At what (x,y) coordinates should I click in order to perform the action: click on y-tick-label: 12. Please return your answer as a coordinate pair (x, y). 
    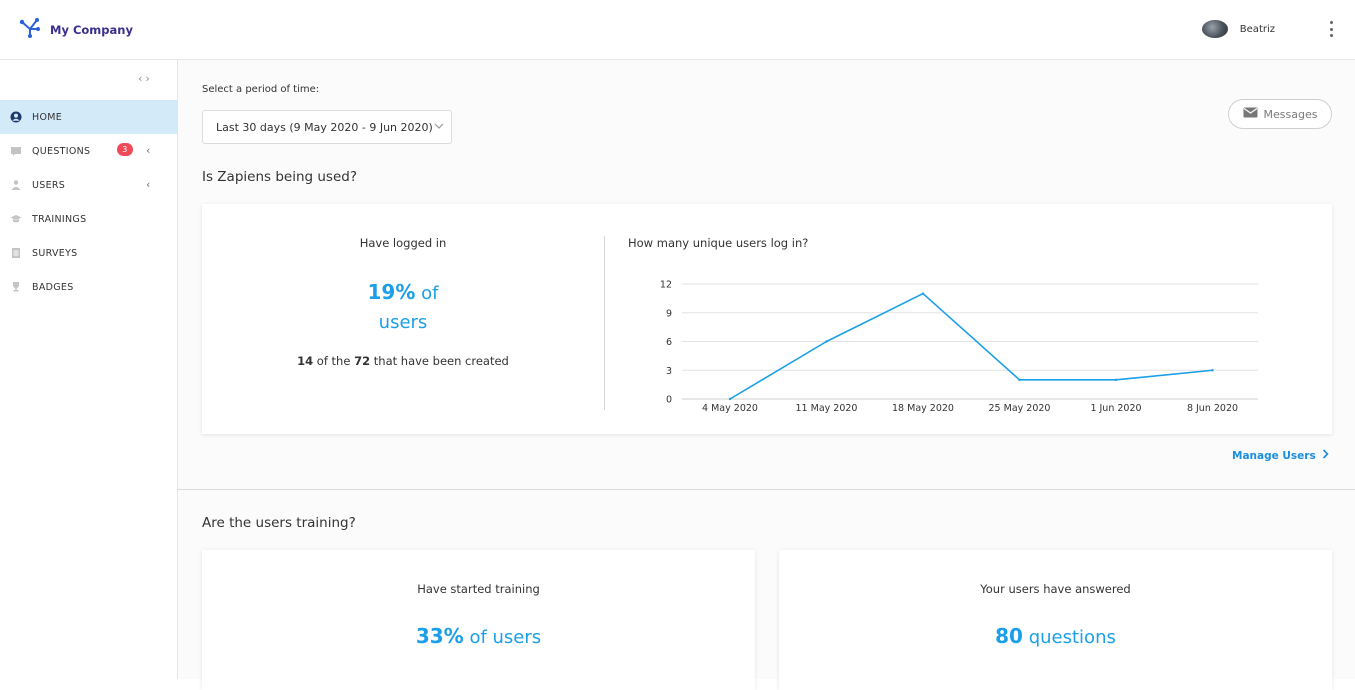
    Looking at the image, I should click on (666, 285).